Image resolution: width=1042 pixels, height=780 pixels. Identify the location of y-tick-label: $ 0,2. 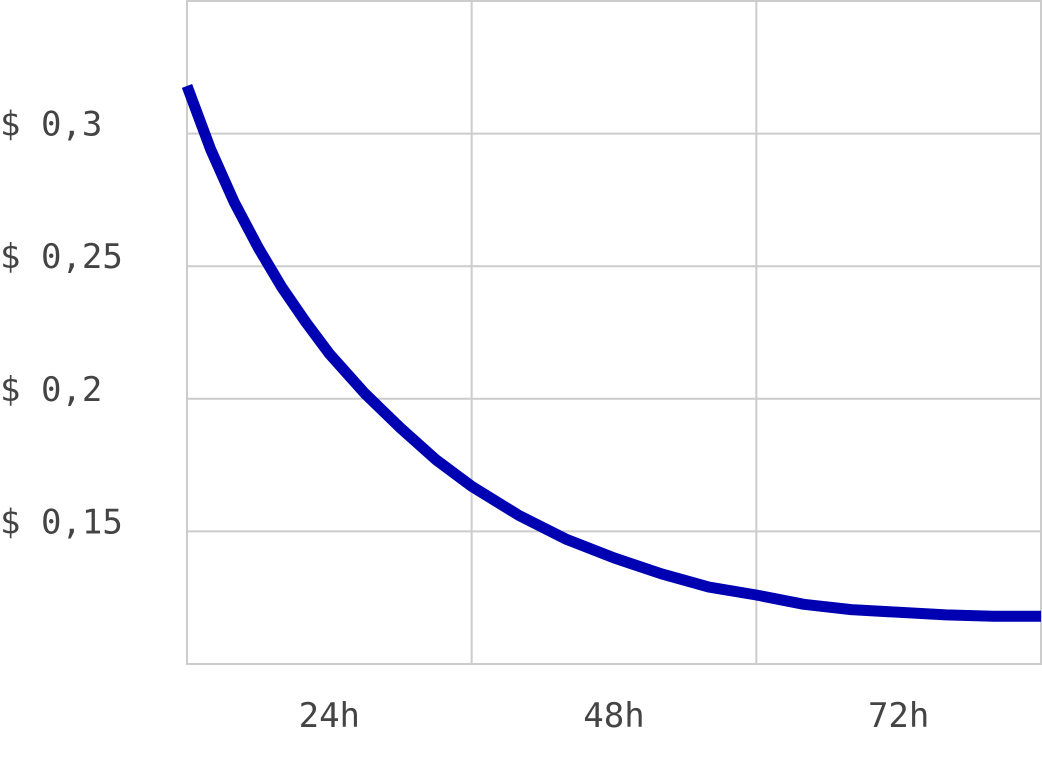
(51, 390).